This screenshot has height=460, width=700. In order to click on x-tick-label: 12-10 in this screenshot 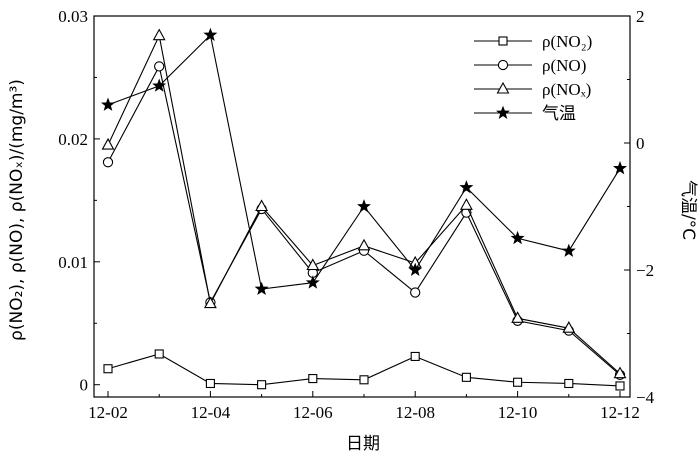, I will do `click(518, 412)`.